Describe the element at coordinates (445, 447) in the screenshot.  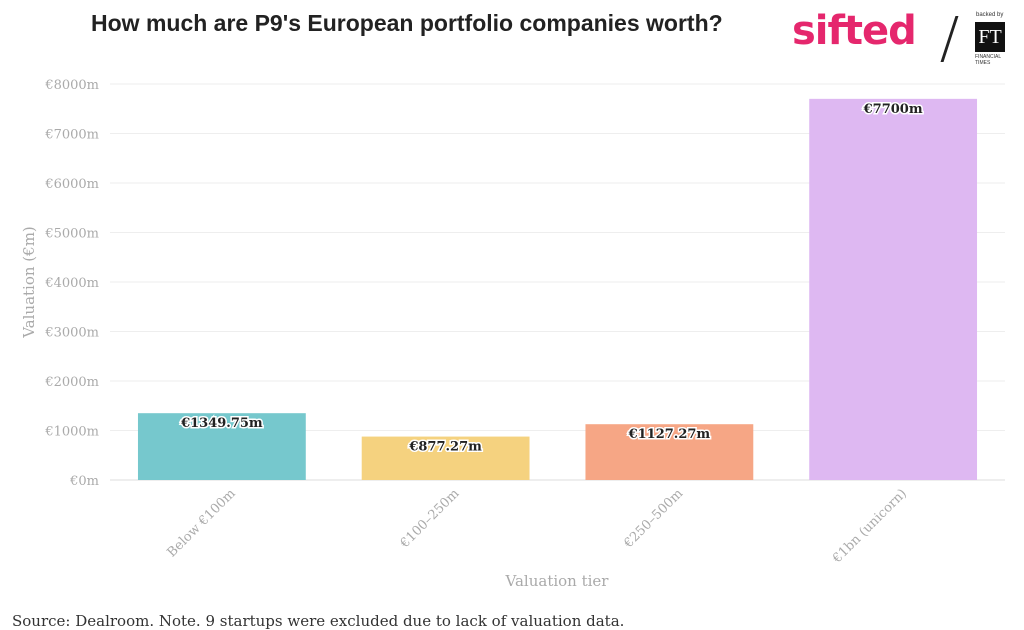
I see `data-label: €877.27m` at that location.